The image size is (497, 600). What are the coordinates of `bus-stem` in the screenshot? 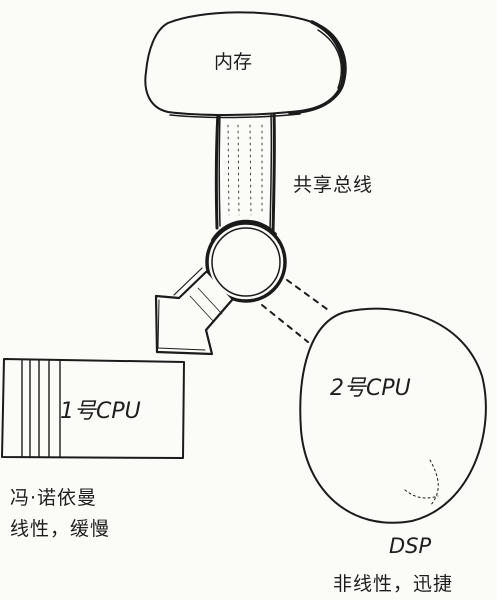 It's located at (245, 172).